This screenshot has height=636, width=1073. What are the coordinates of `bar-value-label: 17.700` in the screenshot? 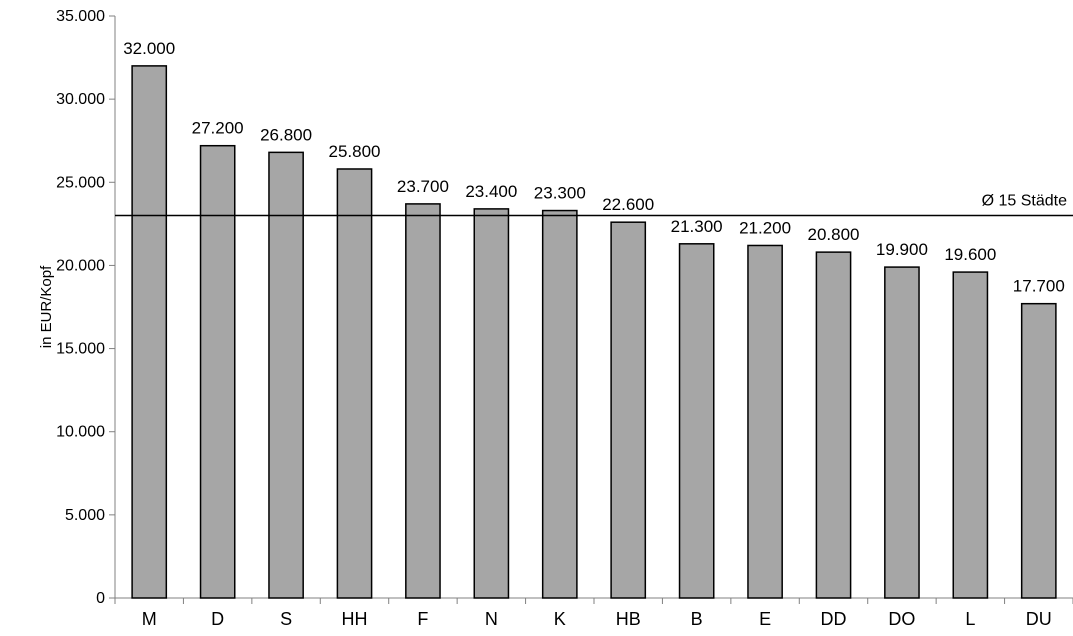 It's located at (1039, 286).